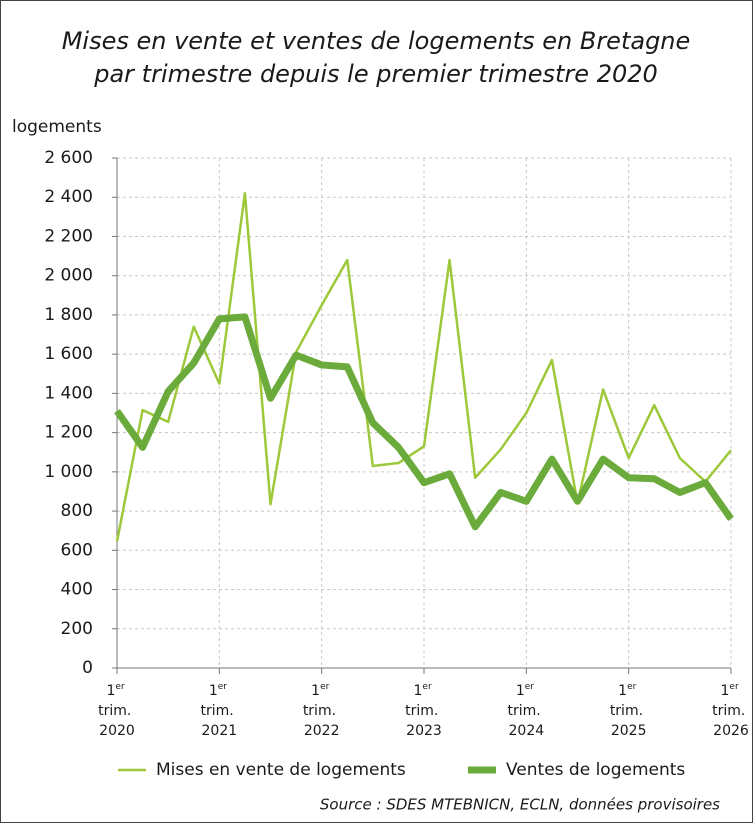 This screenshot has height=823, width=753. What do you see at coordinates (77, 511) in the screenshot?
I see `y-tick-label: 800` at bounding box center [77, 511].